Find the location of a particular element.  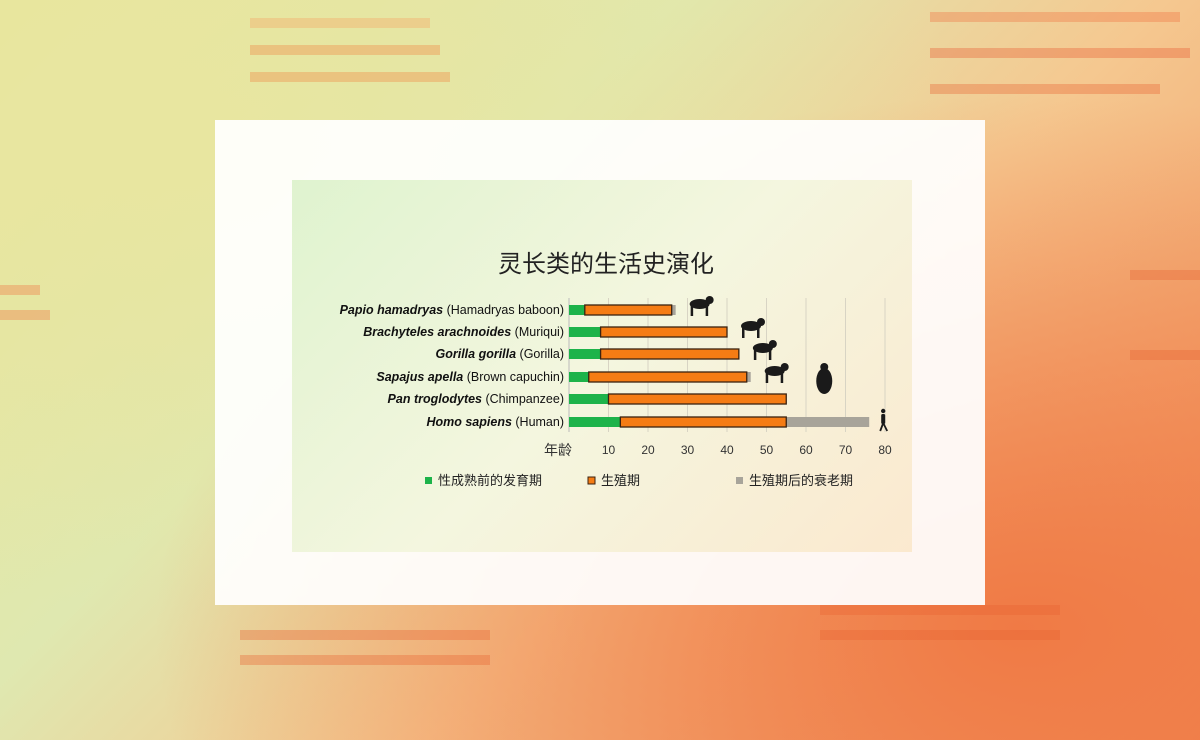

baboon-silhouette-icon is located at coordinates (701, 306).